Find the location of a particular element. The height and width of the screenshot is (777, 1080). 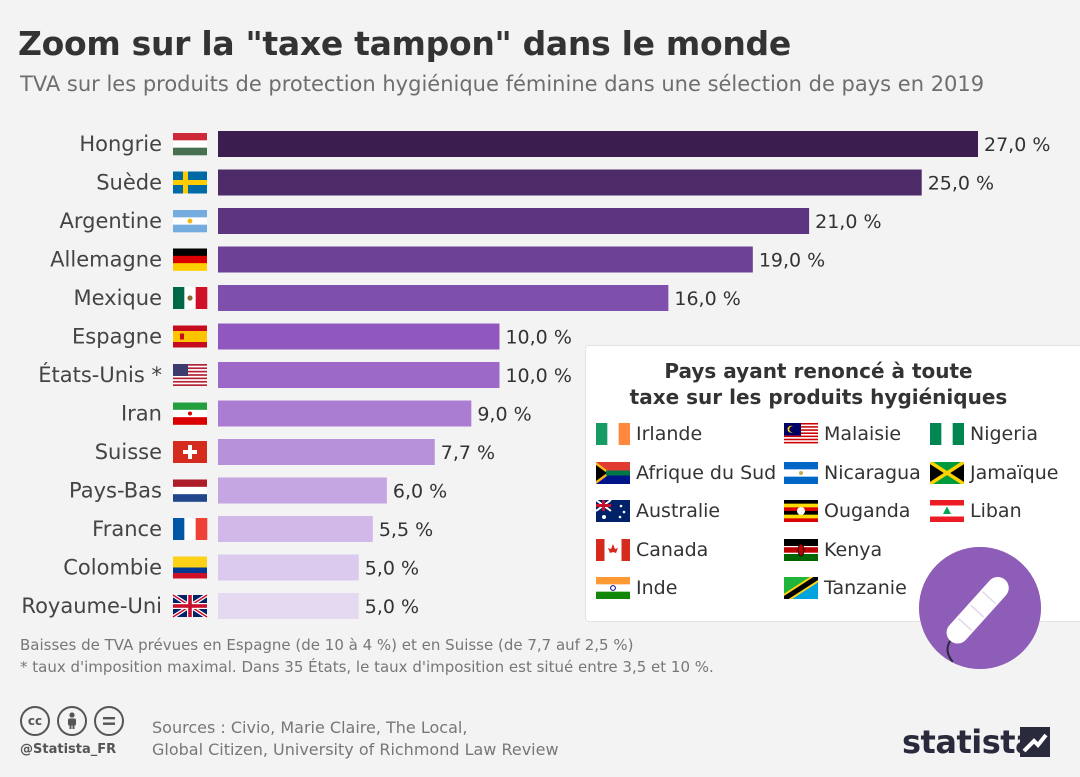

tax-free-country-name: Tanzanie is located at coordinates (865, 588).